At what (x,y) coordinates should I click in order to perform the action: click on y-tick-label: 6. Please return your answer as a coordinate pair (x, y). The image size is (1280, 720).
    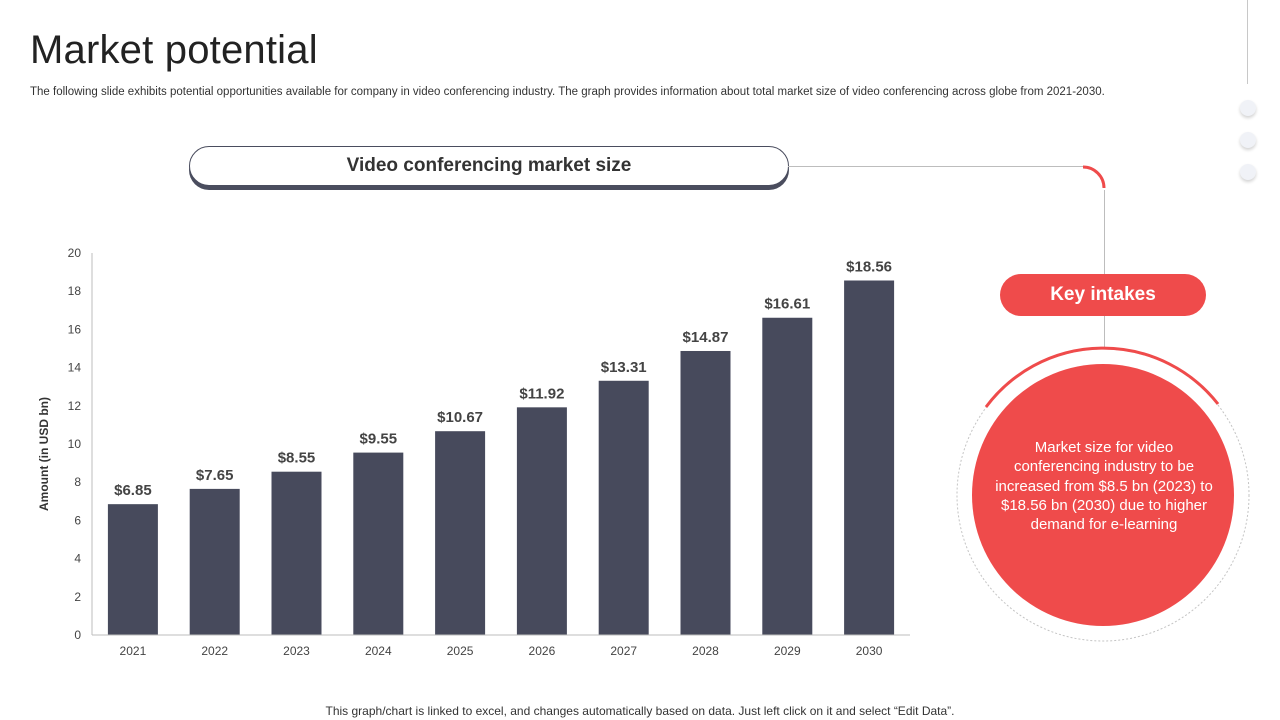
    Looking at the image, I should click on (77, 520).